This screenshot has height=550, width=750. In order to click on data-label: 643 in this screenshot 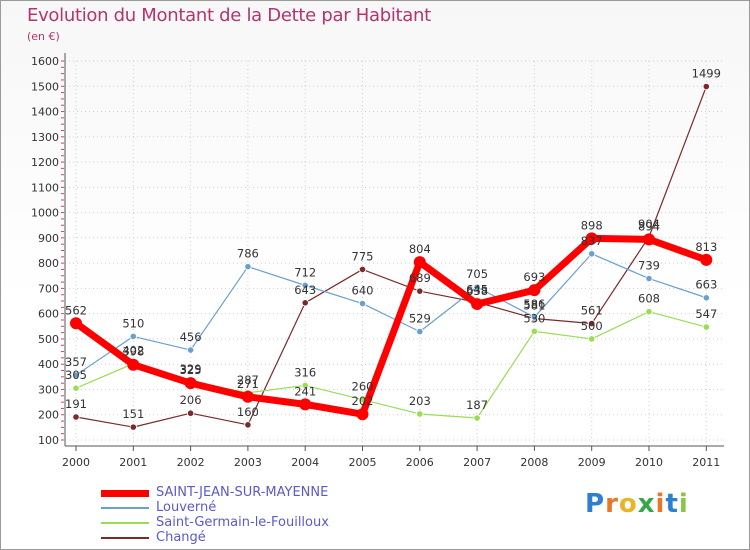, I will do `click(305, 290)`.